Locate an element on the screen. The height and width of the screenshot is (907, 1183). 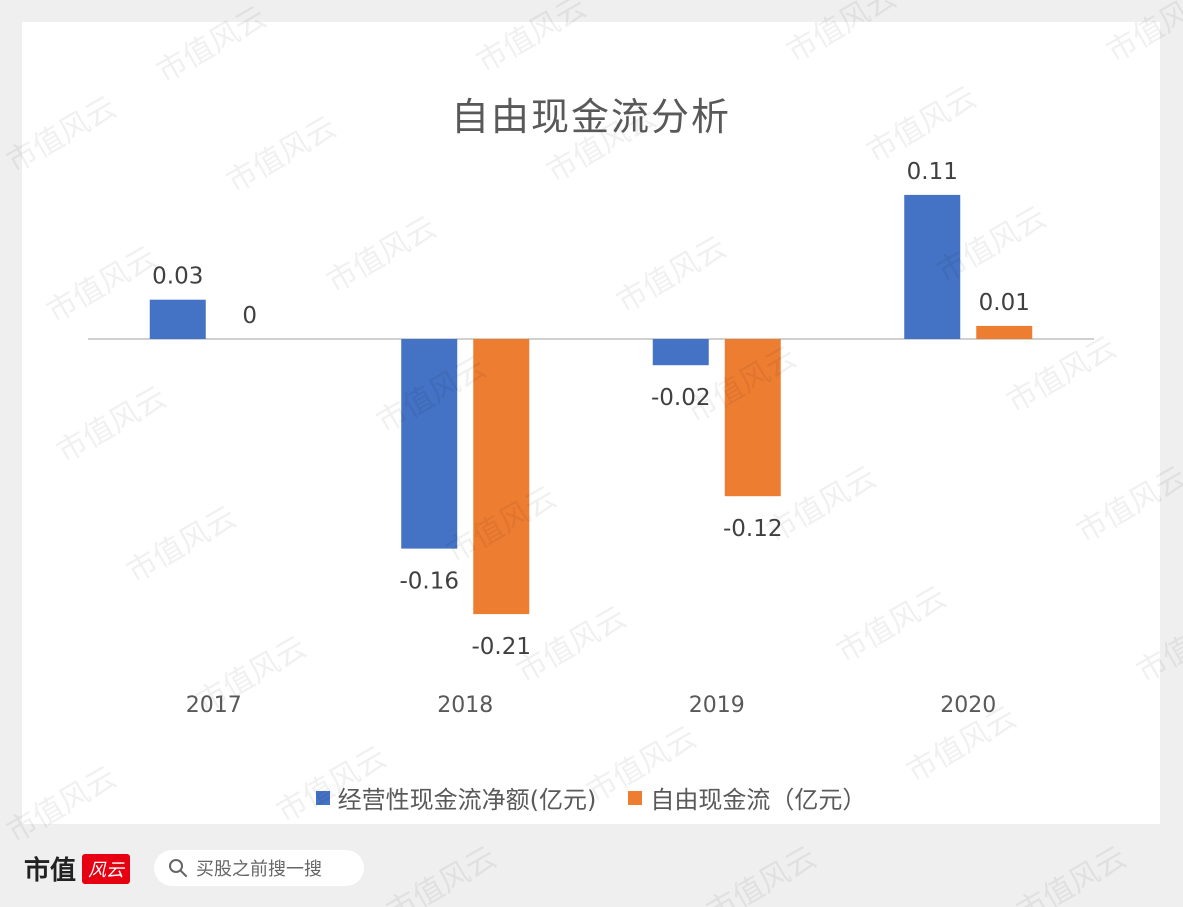
legend-swatch-free-cashflow is located at coordinates (635, 797).